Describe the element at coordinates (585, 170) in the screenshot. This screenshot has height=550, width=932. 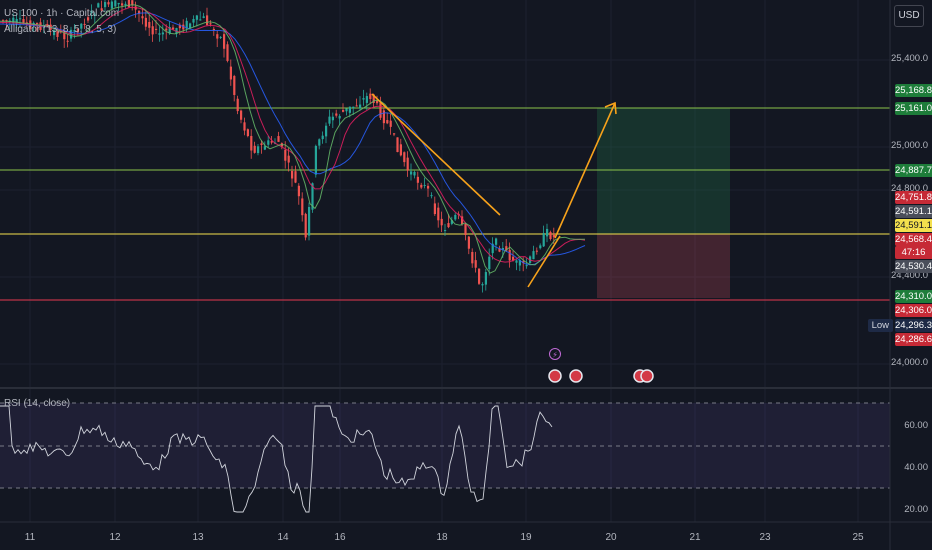
I see `projection-arrow` at that location.